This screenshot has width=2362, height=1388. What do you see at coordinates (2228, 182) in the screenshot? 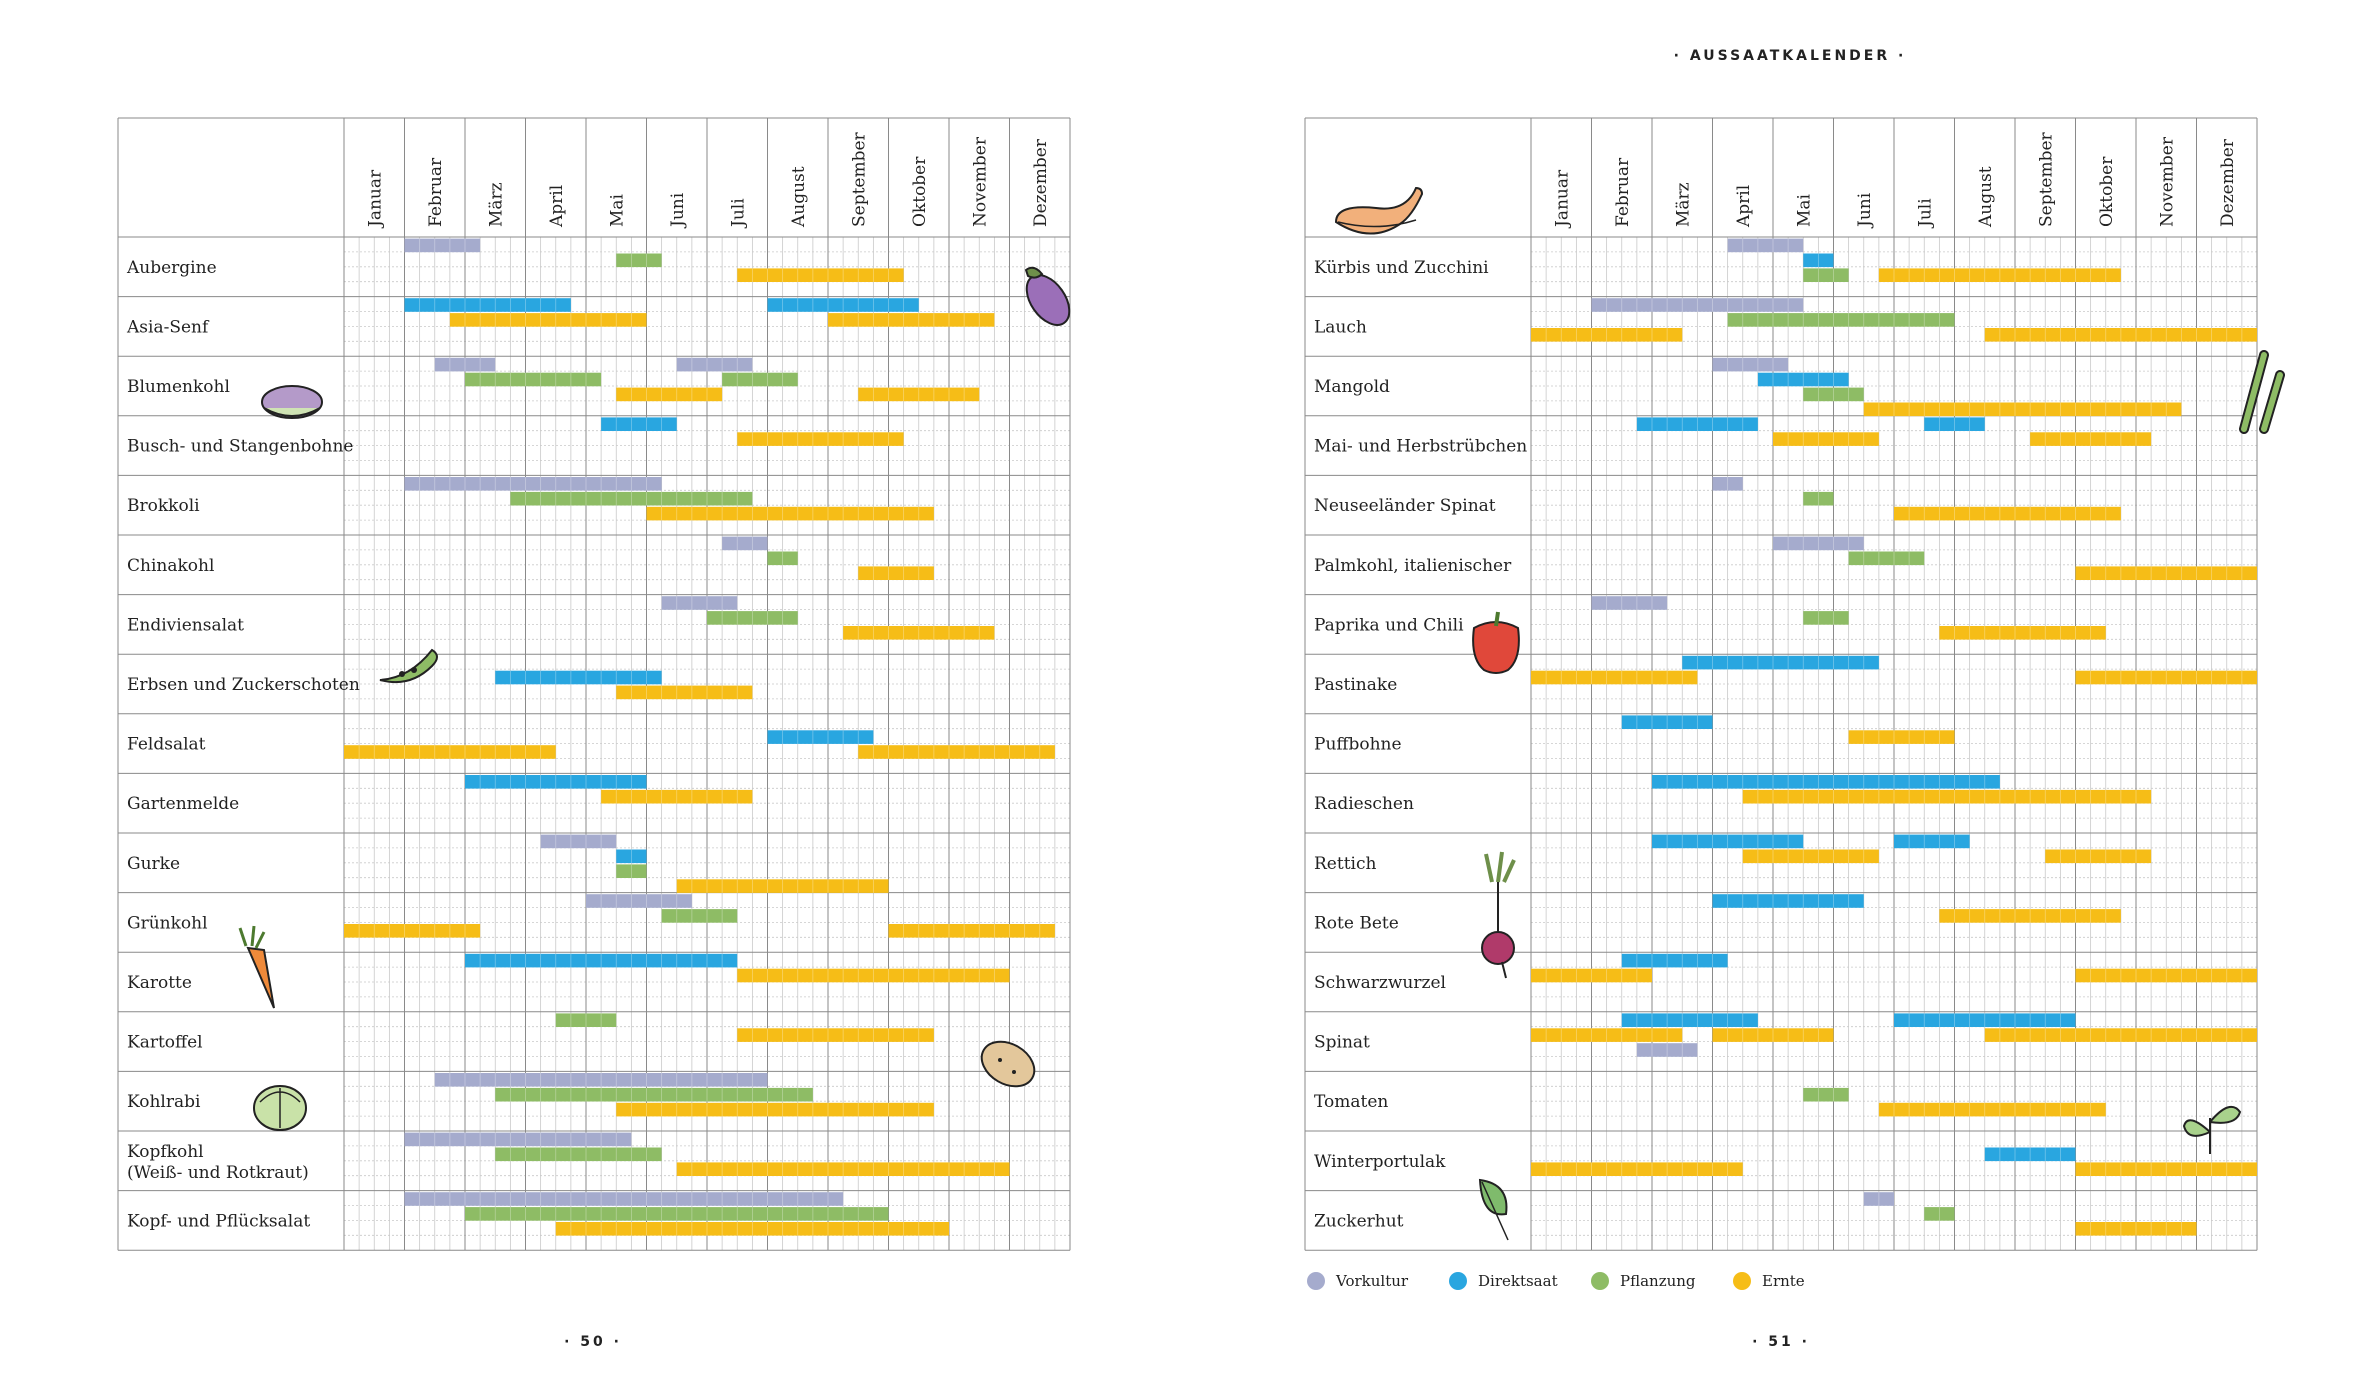
I see `month-label: Dezember` at bounding box center [2228, 182].